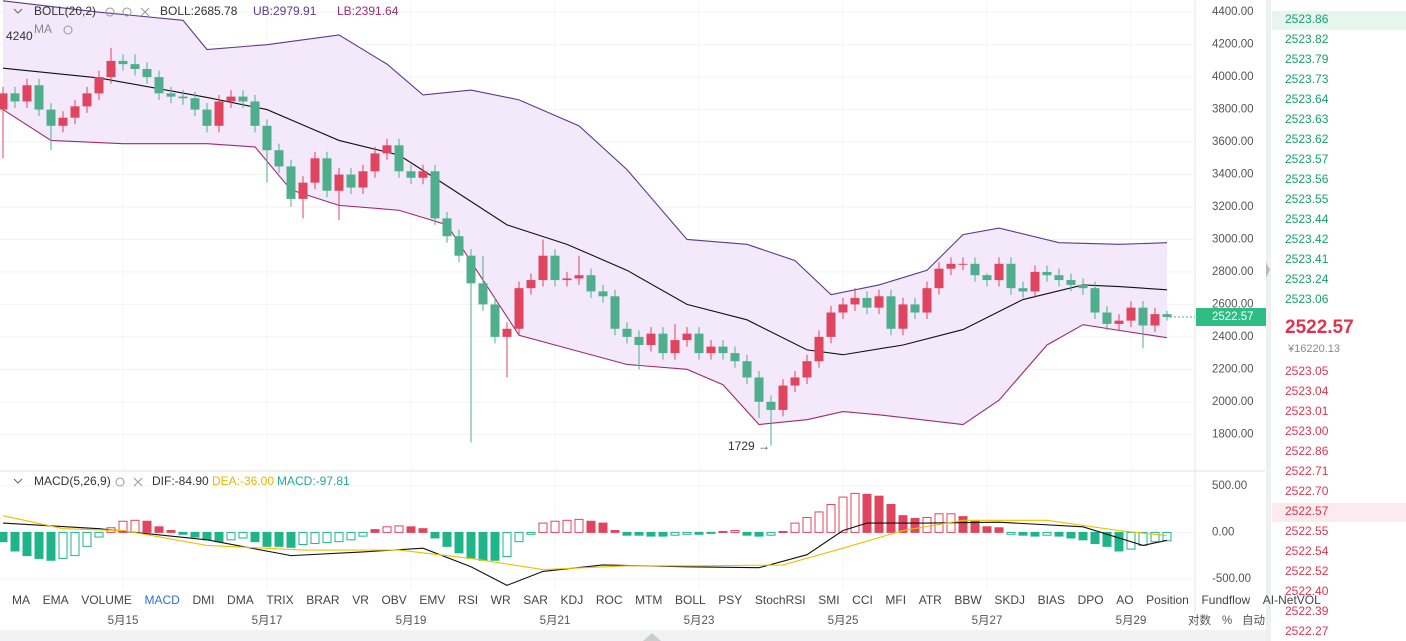 The image size is (1406, 641). What do you see at coordinates (1051, 600) in the screenshot?
I see `indicator-tab: BIAS` at bounding box center [1051, 600].